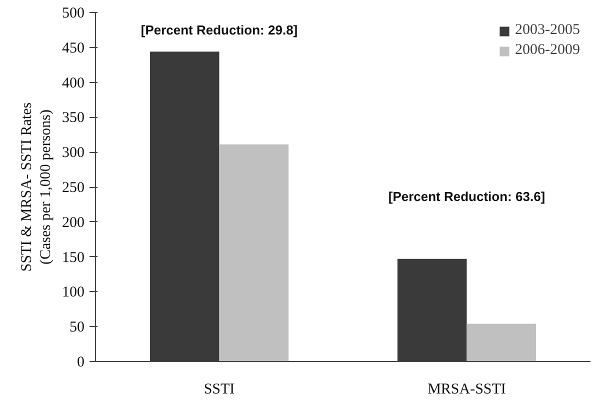 The height and width of the screenshot is (405, 607). I want to click on y-tick-label: 250, so click(73, 188).